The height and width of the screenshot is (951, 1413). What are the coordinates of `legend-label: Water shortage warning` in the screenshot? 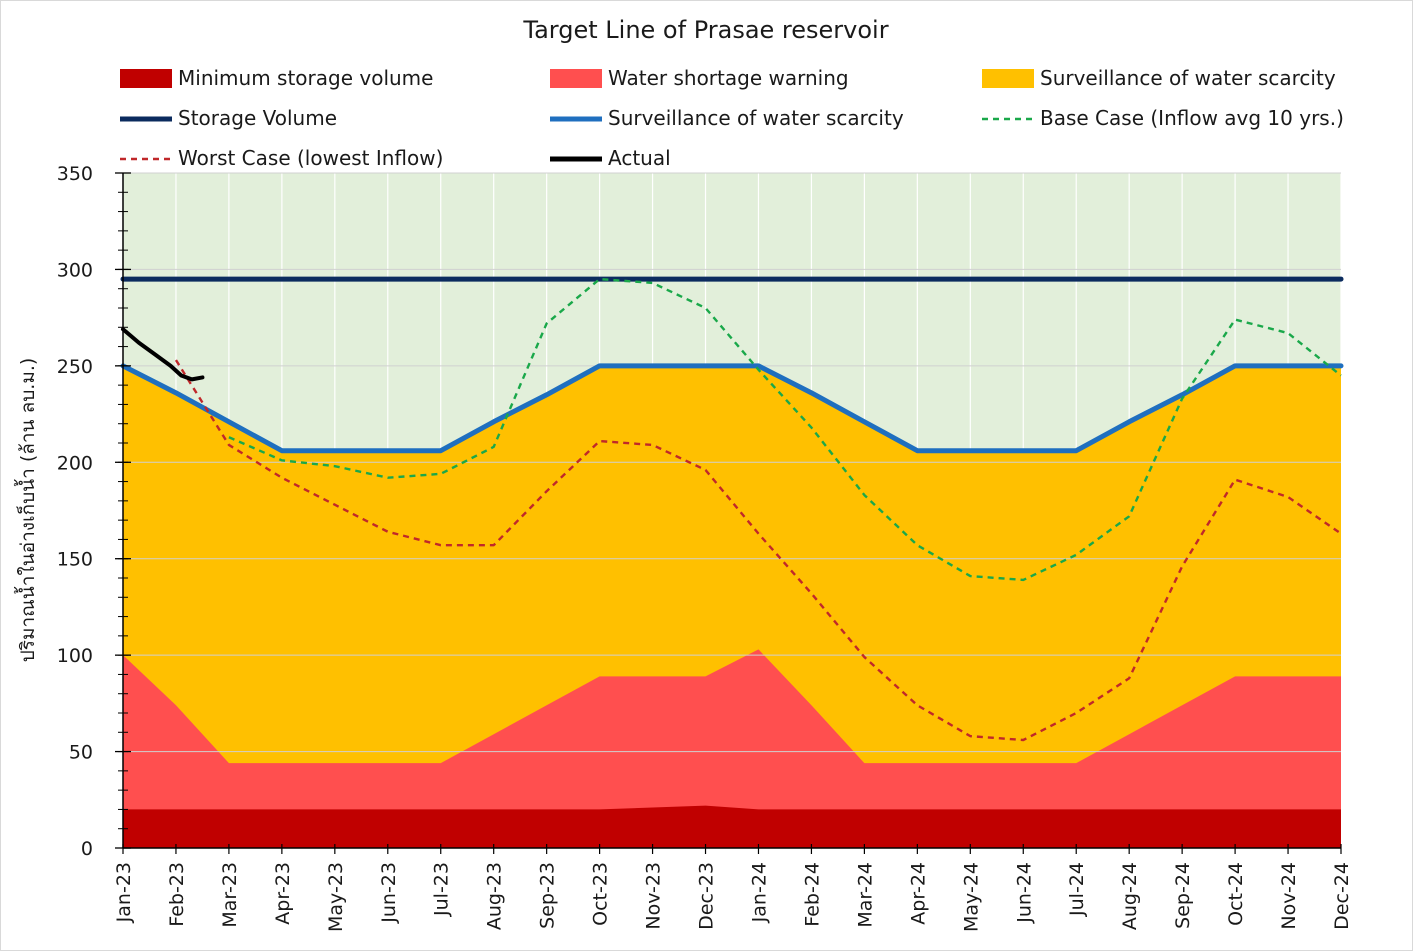 It's located at (728, 78).